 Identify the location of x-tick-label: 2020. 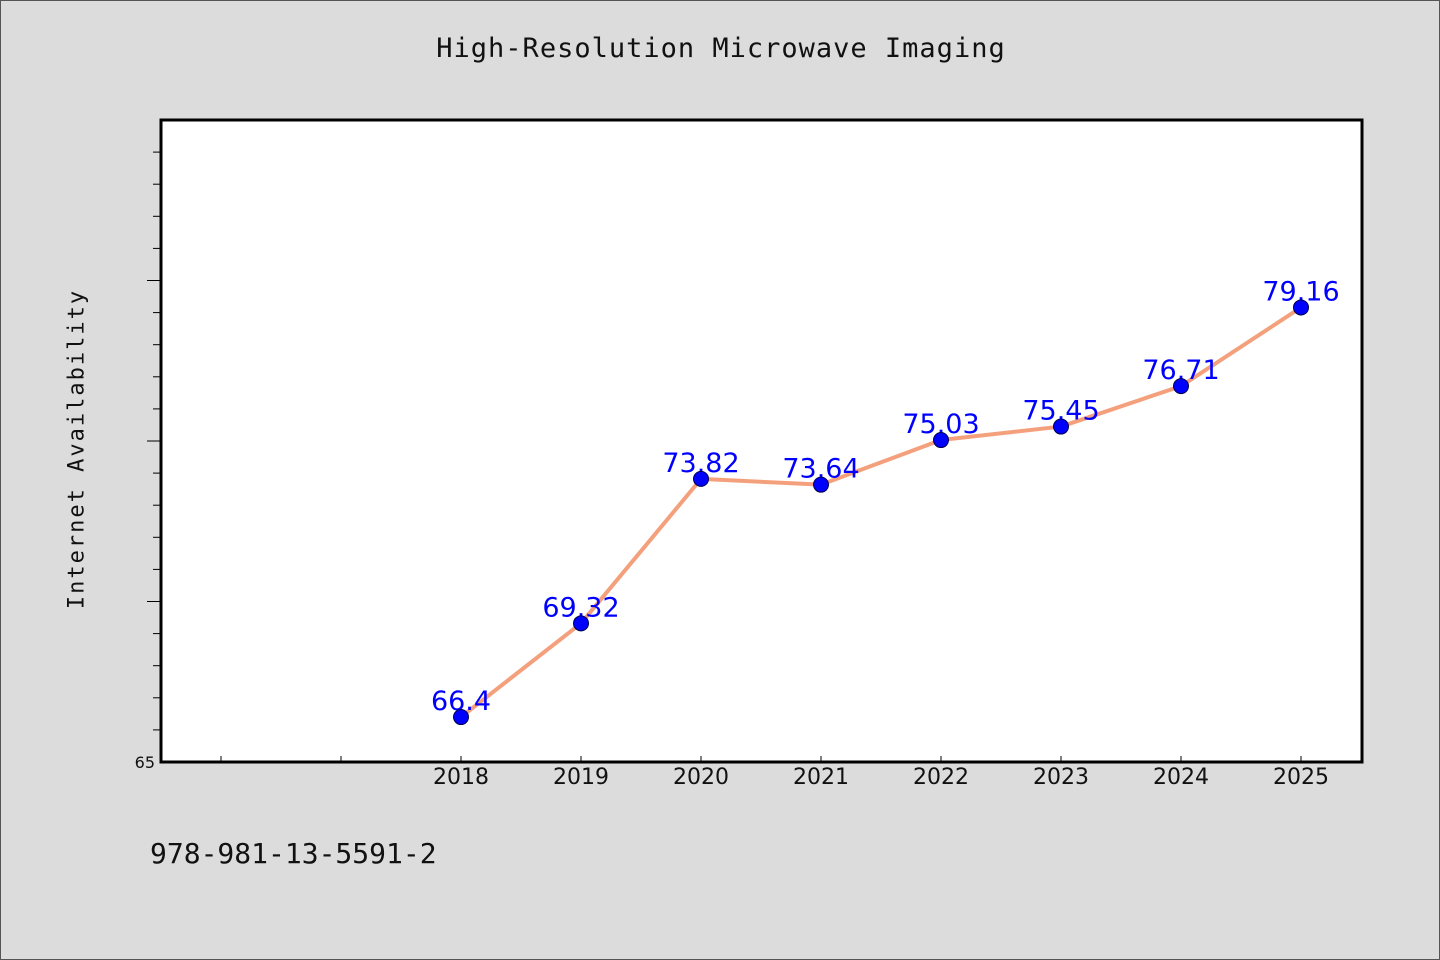
(701, 777).